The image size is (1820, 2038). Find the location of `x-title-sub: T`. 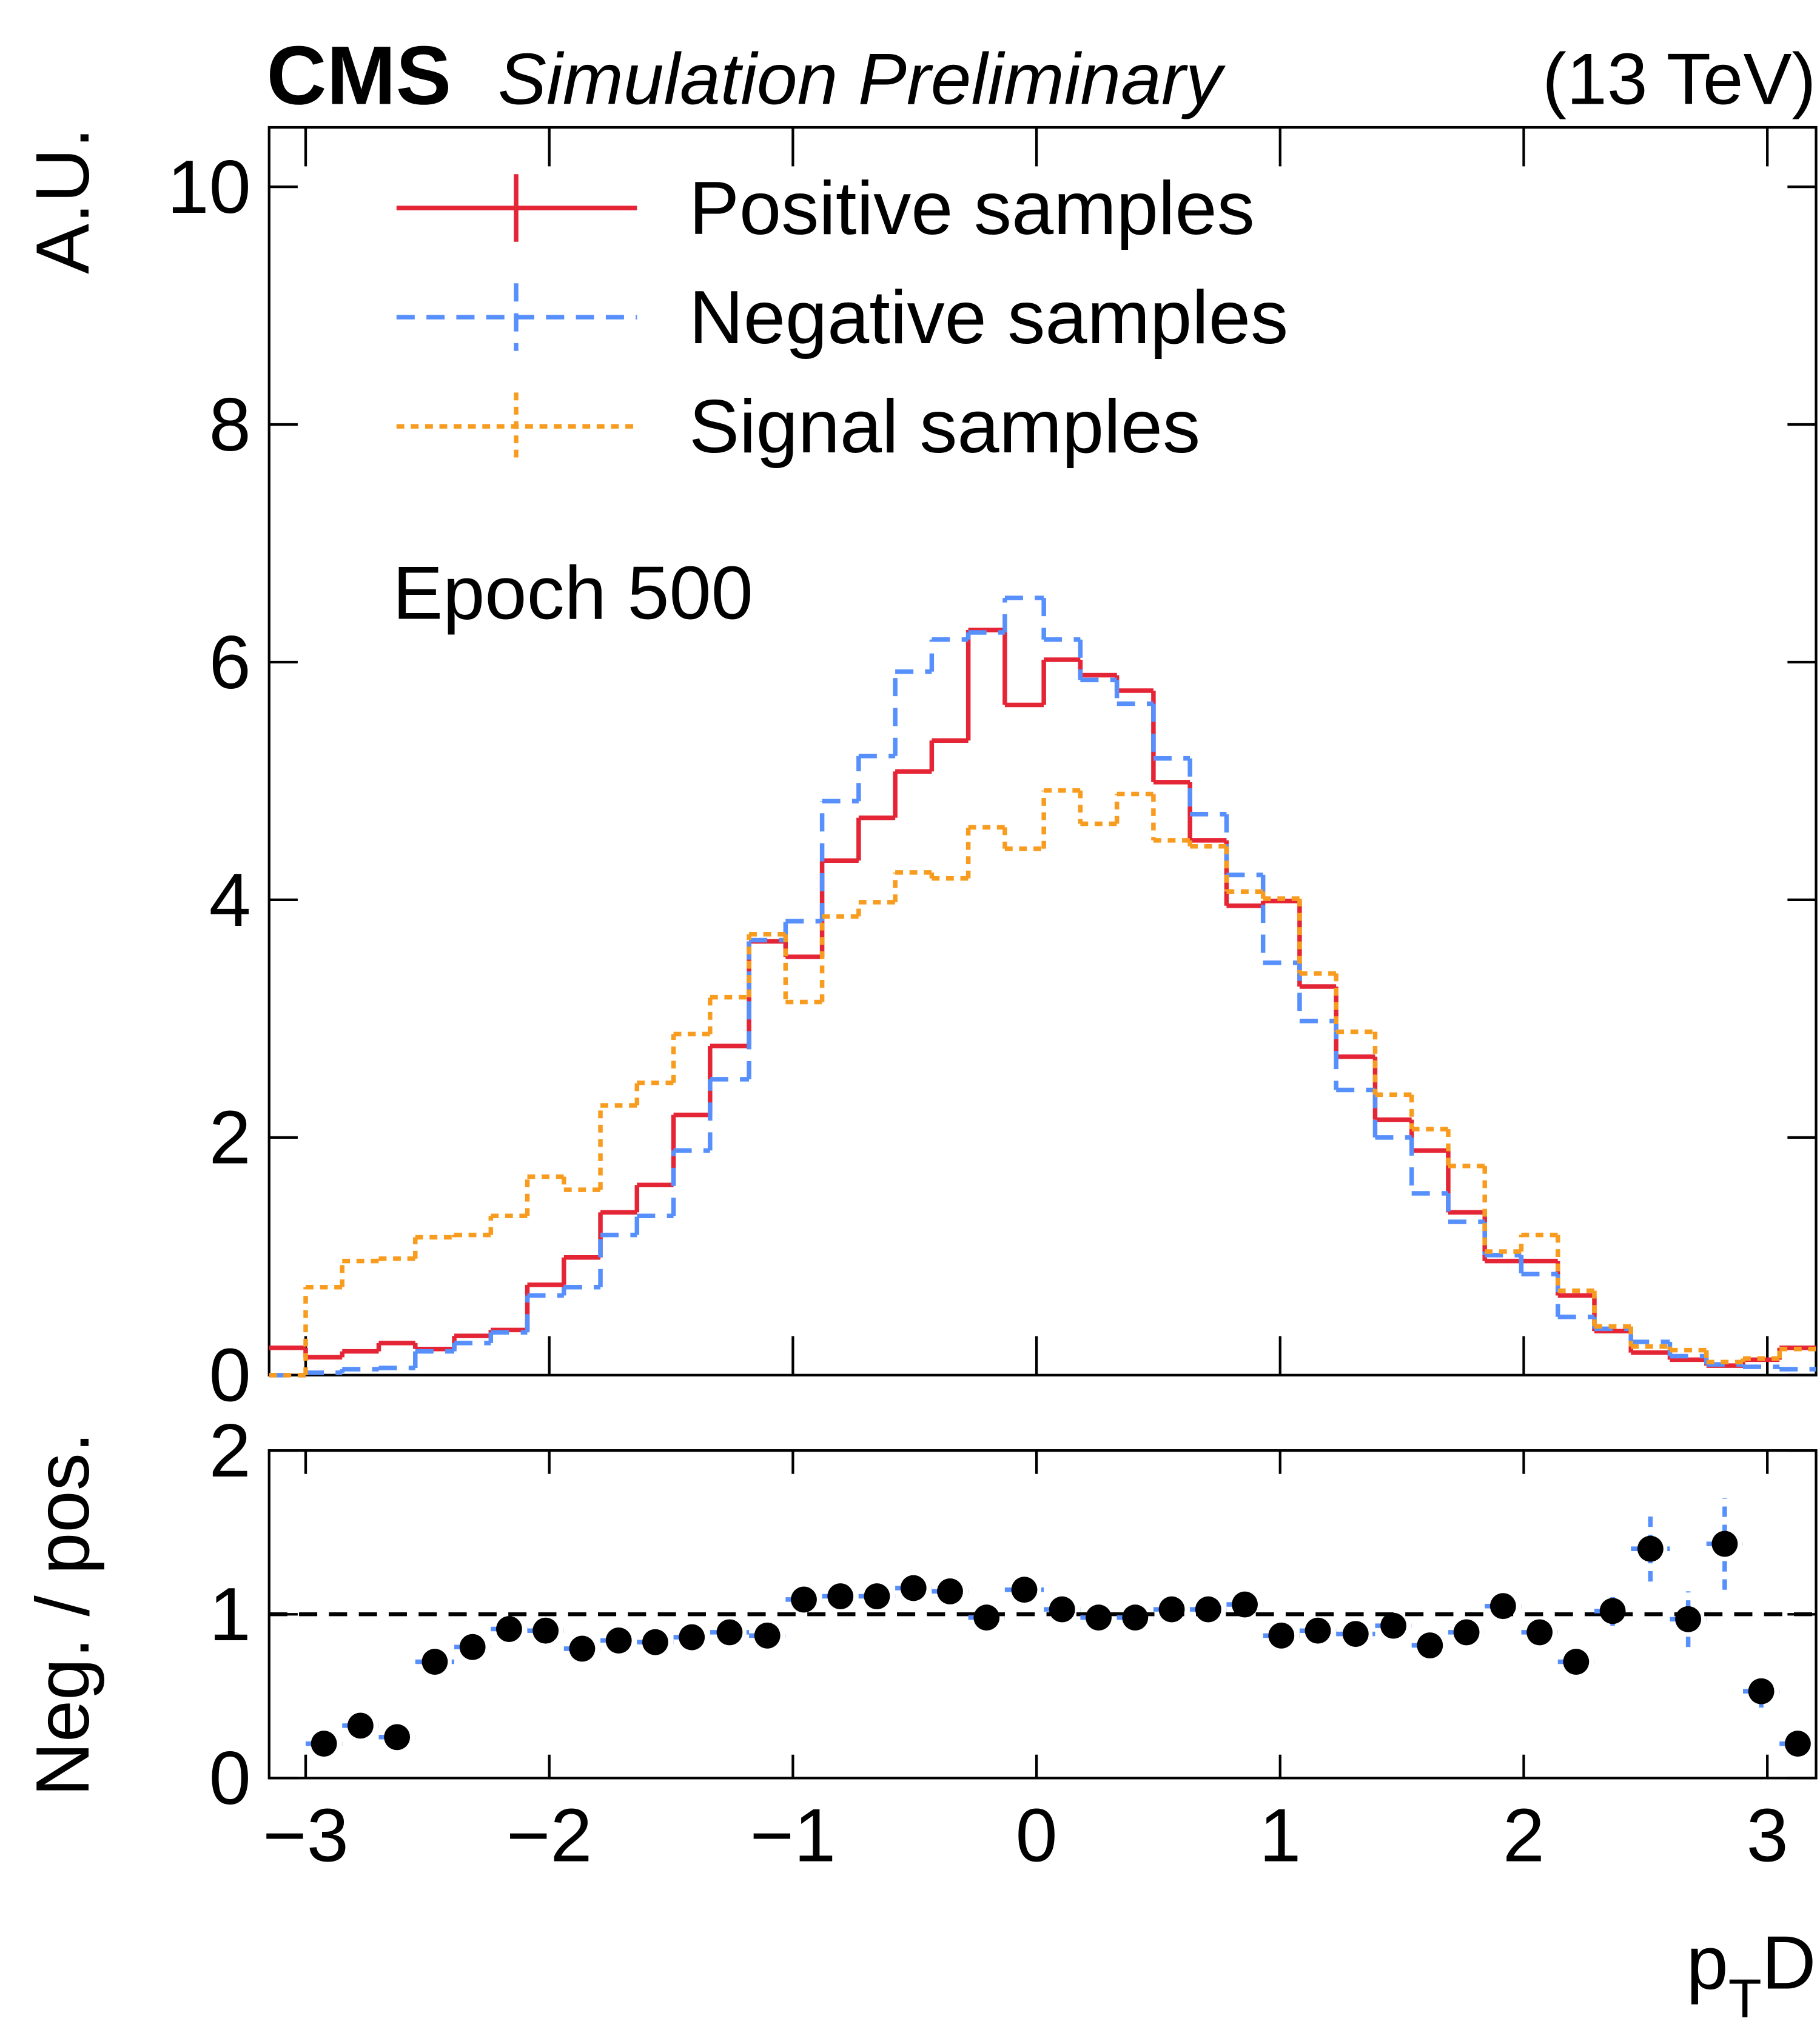

x-title-sub: T is located at coordinates (1745, 2000).